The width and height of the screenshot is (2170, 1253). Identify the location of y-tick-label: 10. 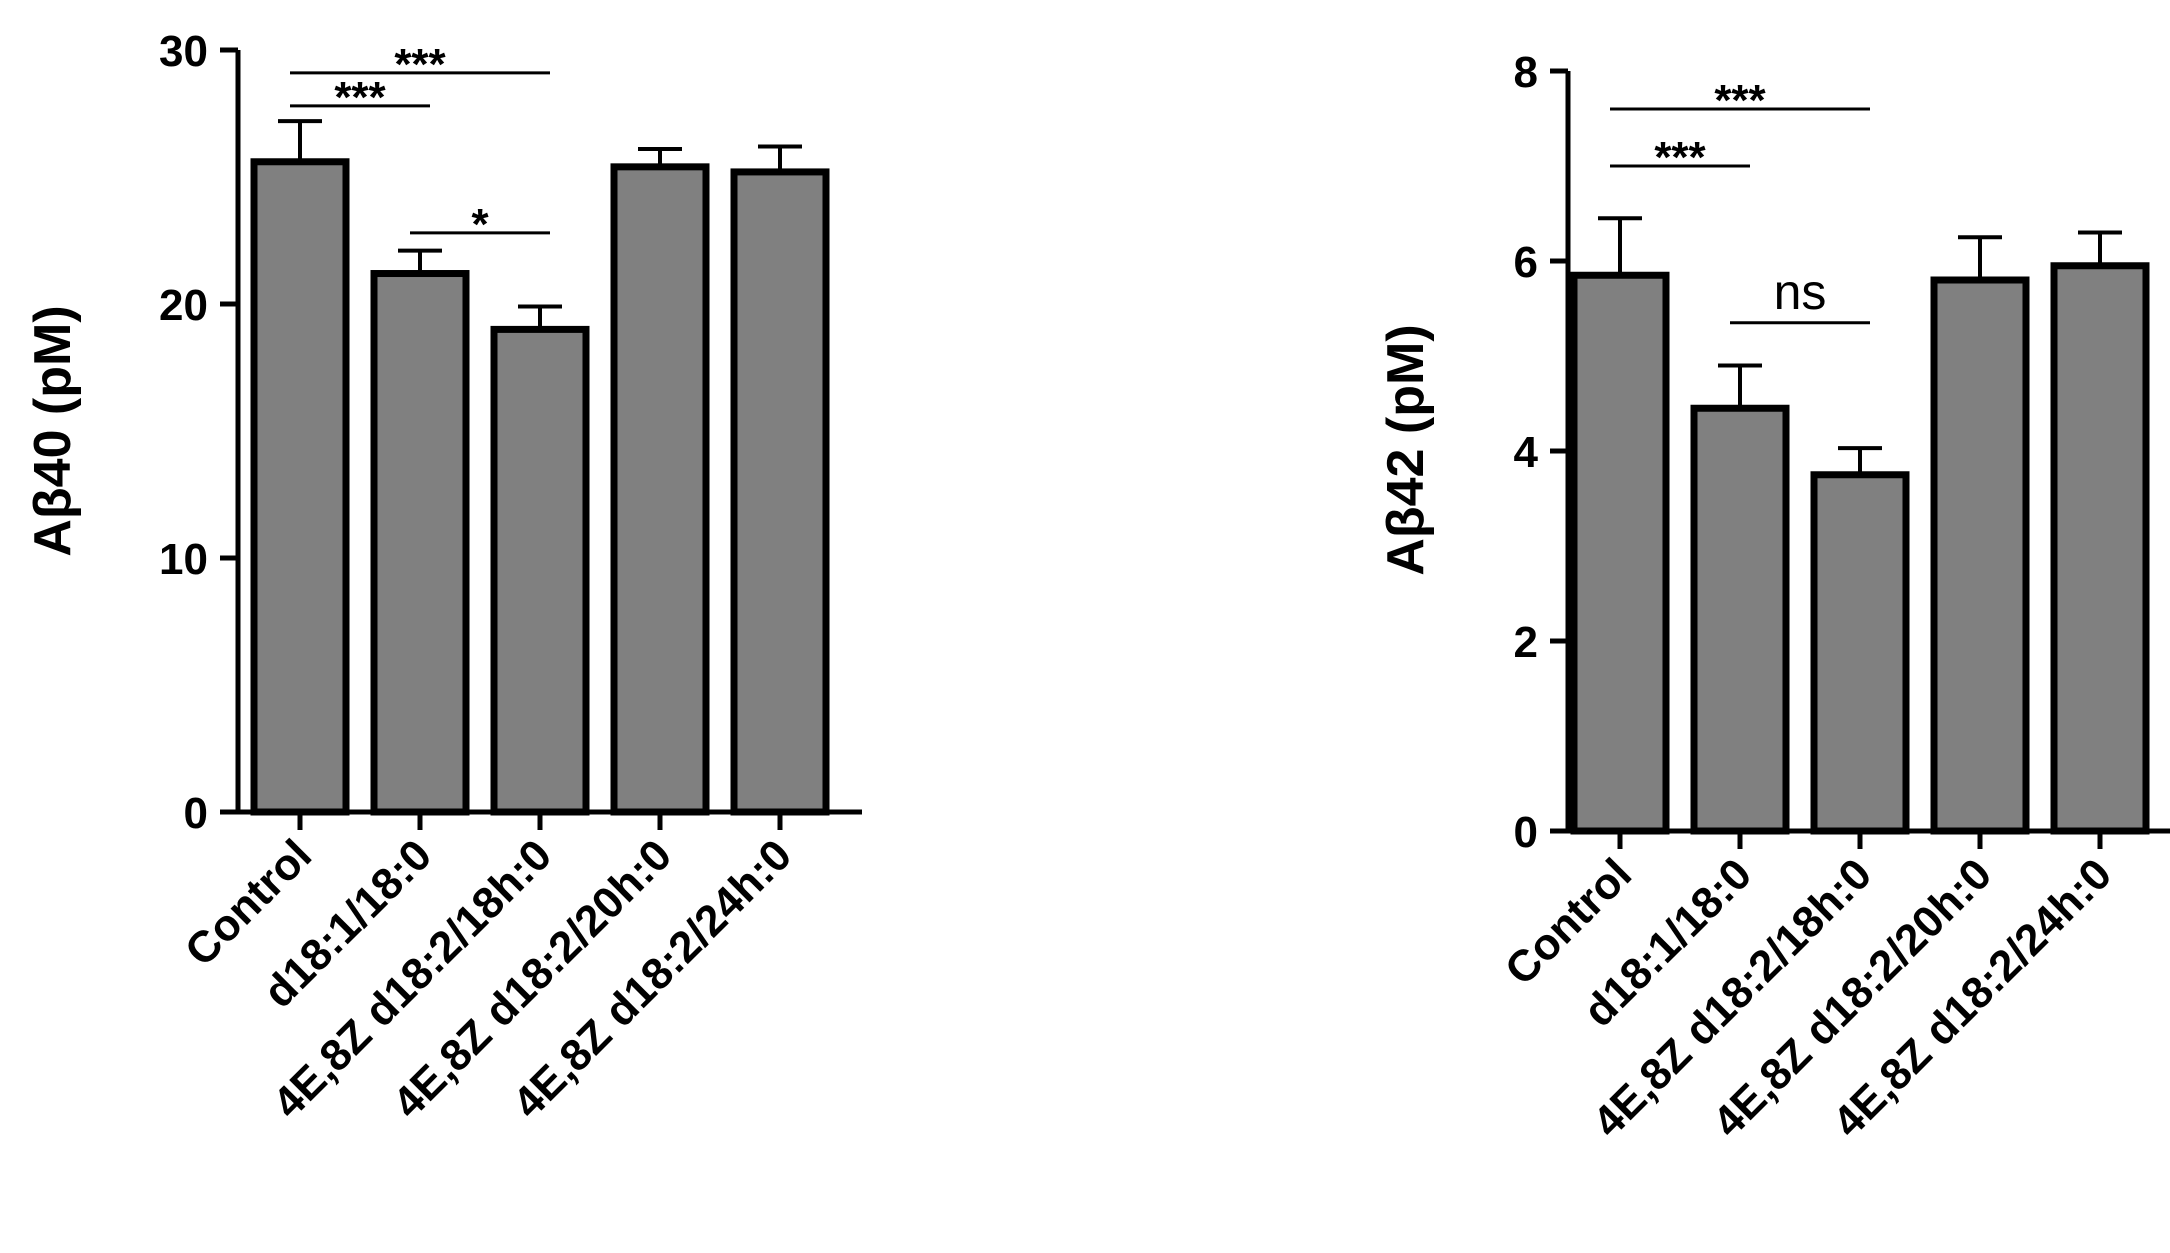
(183, 559).